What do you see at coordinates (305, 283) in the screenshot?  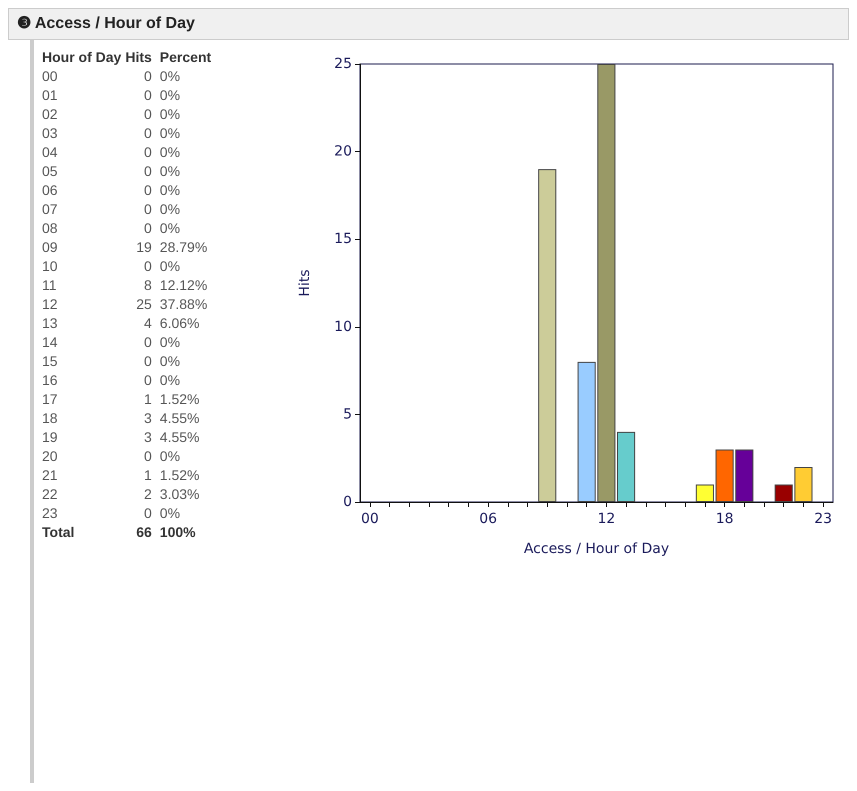 I see `y-axis-title: Hits` at bounding box center [305, 283].